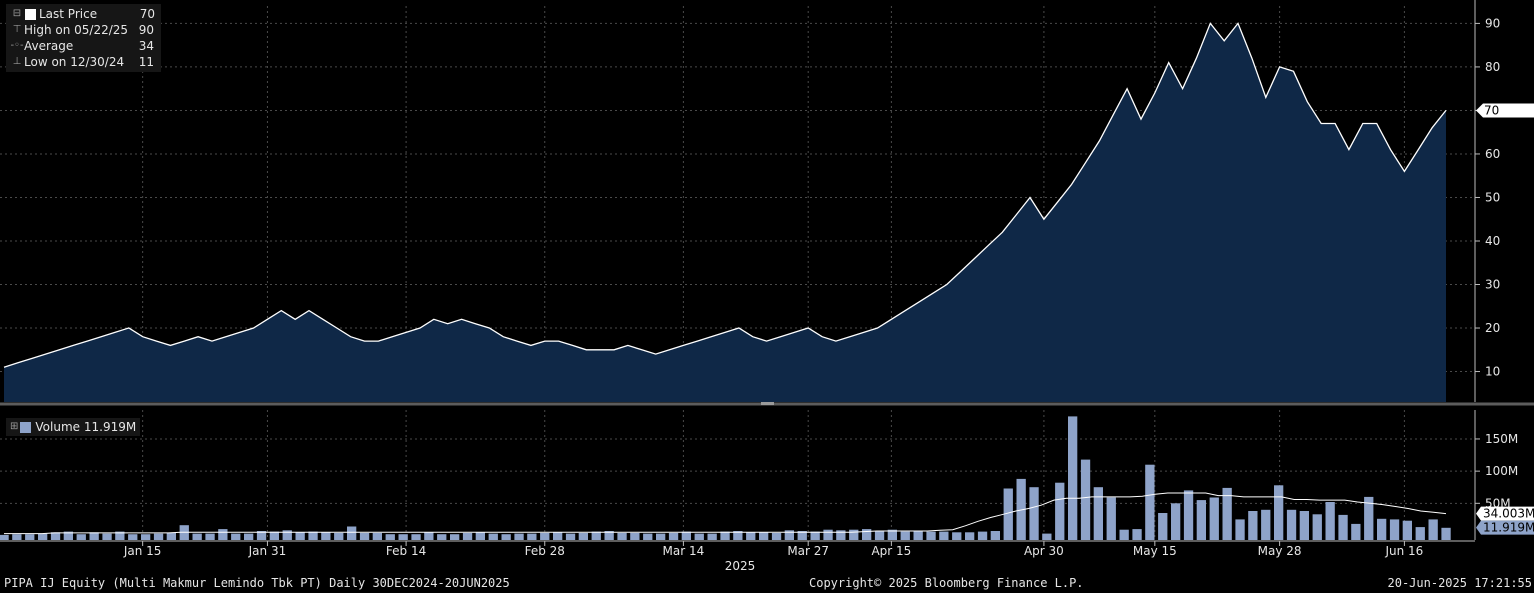 Image resolution: width=1534 pixels, height=593 pixels. What do you see at coordinates (17, 13) in the screenshot?
I see `collapse-icon: ⊟` at bounding box center [17, 13].